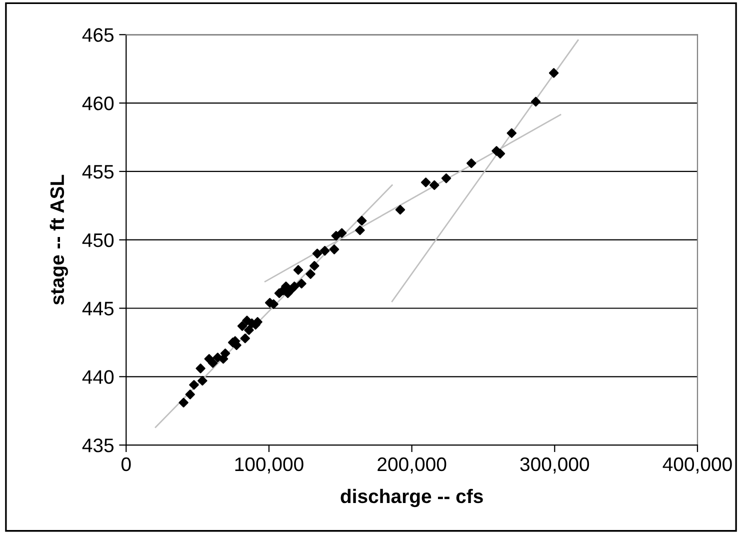  What do you see at coordinates (411, 498) in the screenshot?
I see `x-axis-title: discharge -- cfs` at bounding box center [411, 498].